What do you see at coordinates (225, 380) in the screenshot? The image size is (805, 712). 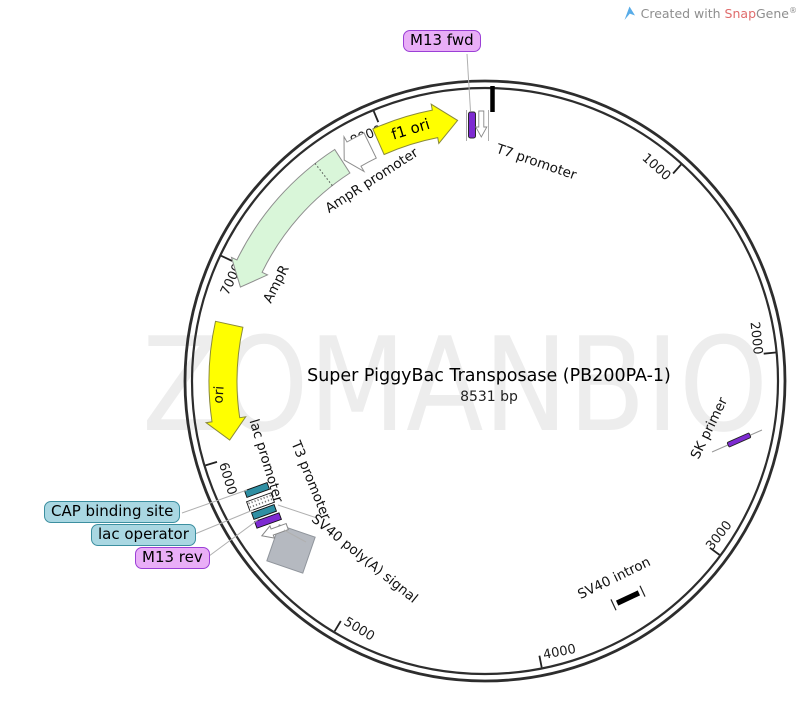 I see `ori-arrow` at bounding box center [225, 380].